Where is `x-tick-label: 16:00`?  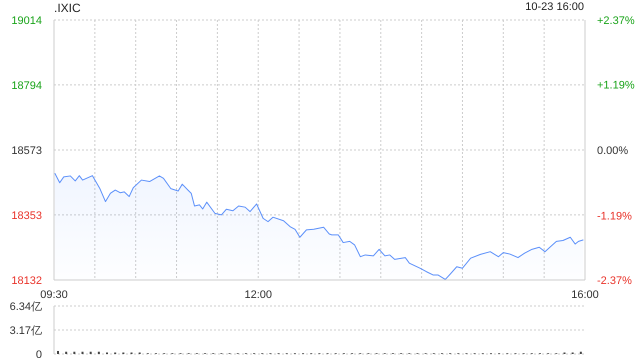 x-tick-label: 16:00 is located at coordinates (585, 295).